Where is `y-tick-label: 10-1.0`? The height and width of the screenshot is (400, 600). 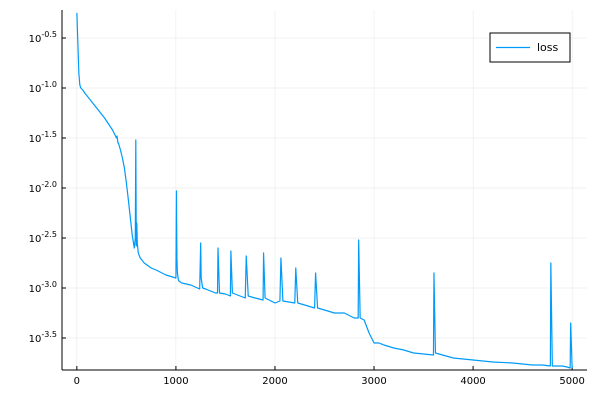 y-tick-label: 10-1.0 is located at coordinates (43, 87).